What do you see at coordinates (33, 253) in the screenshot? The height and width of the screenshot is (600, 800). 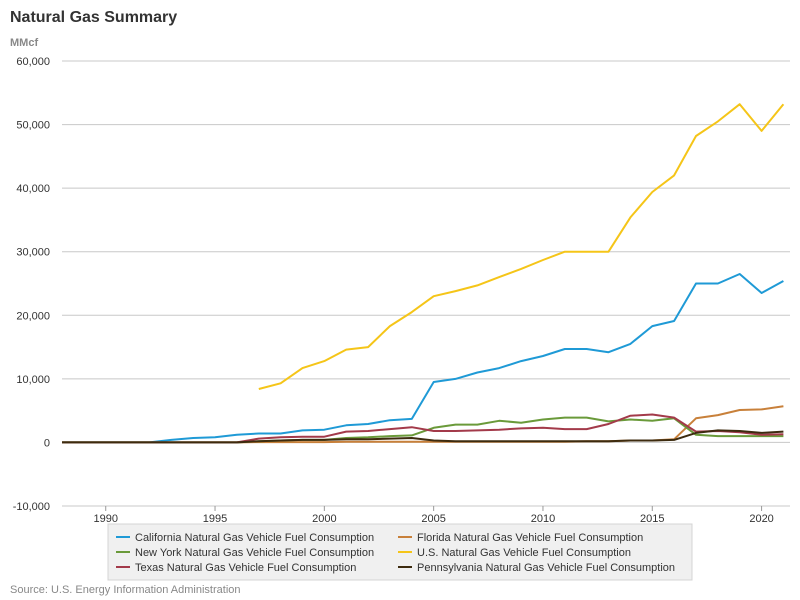 I see `y-tick-label: 30,000` at bounding box center [33, 253].